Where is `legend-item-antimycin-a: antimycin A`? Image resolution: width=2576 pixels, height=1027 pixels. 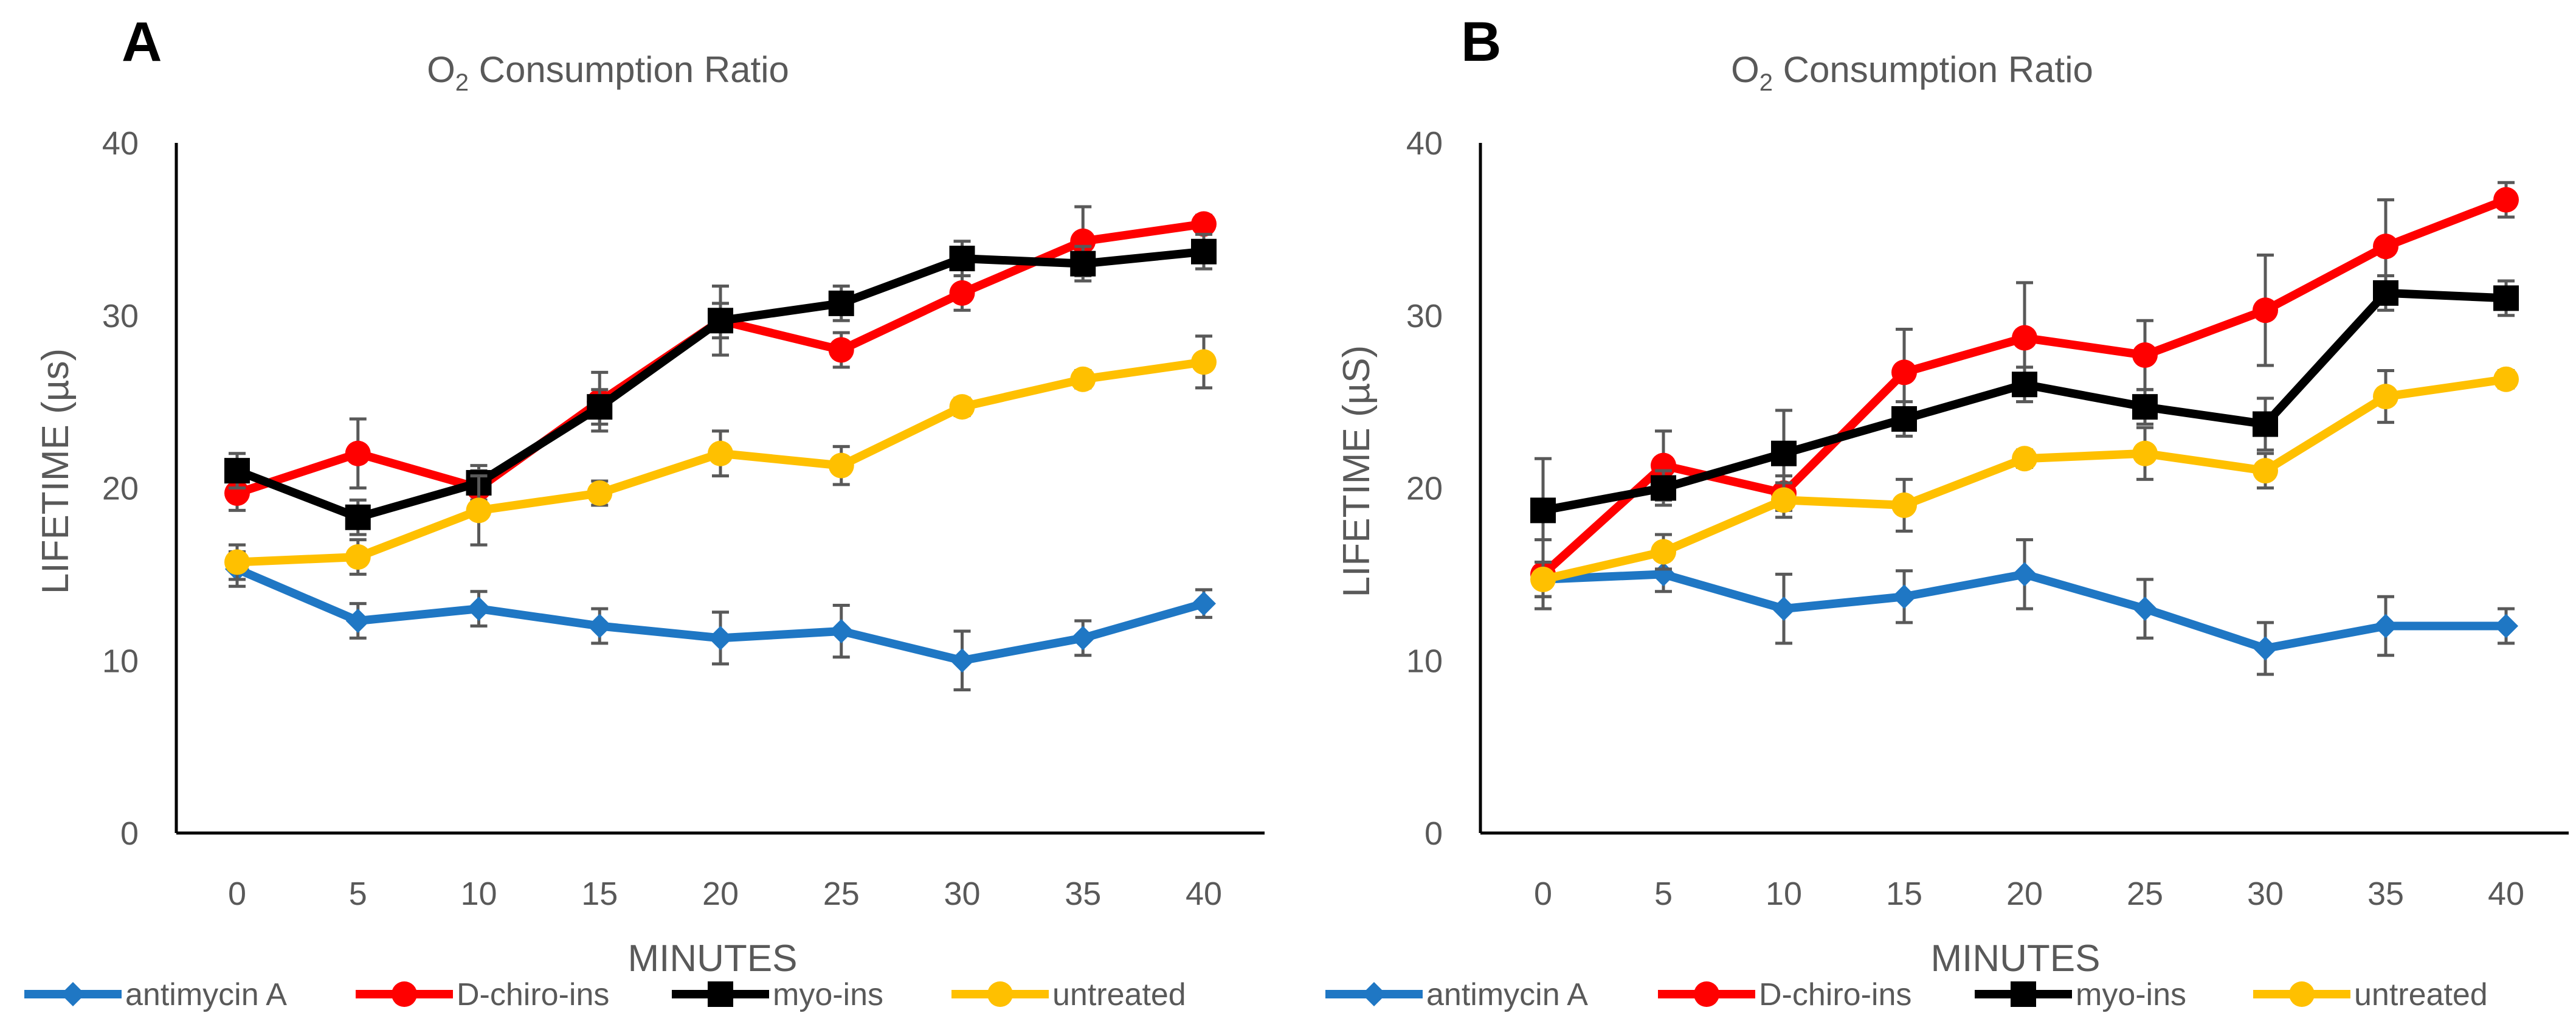 legend-item-antimycin-a: antimycin A is located at coordinates (1456, 994).